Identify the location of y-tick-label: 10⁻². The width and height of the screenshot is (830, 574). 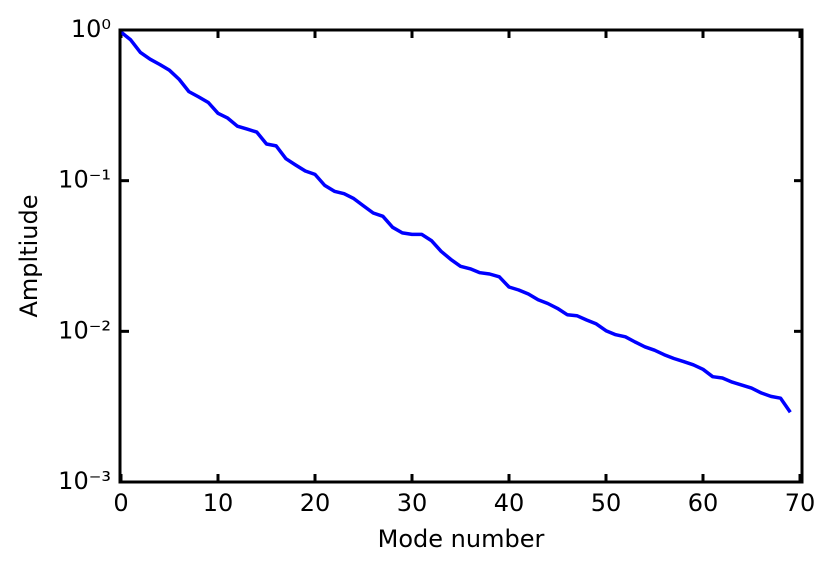
(84, 330).